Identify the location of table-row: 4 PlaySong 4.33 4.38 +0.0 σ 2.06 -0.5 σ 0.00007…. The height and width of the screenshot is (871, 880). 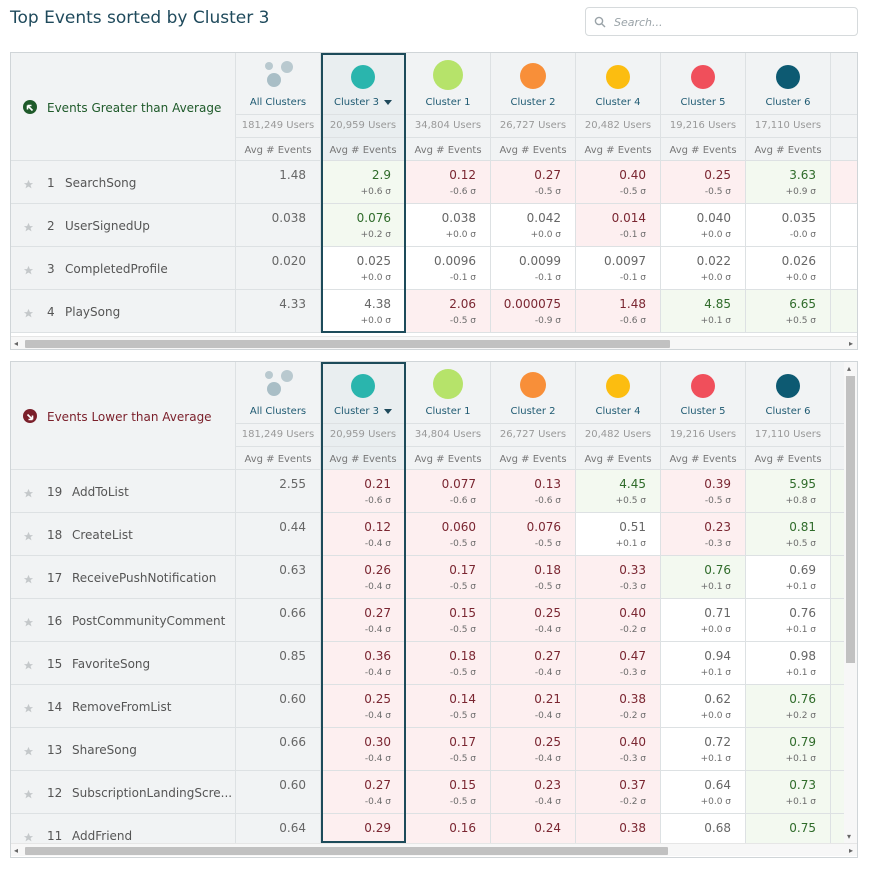
(434, 311).